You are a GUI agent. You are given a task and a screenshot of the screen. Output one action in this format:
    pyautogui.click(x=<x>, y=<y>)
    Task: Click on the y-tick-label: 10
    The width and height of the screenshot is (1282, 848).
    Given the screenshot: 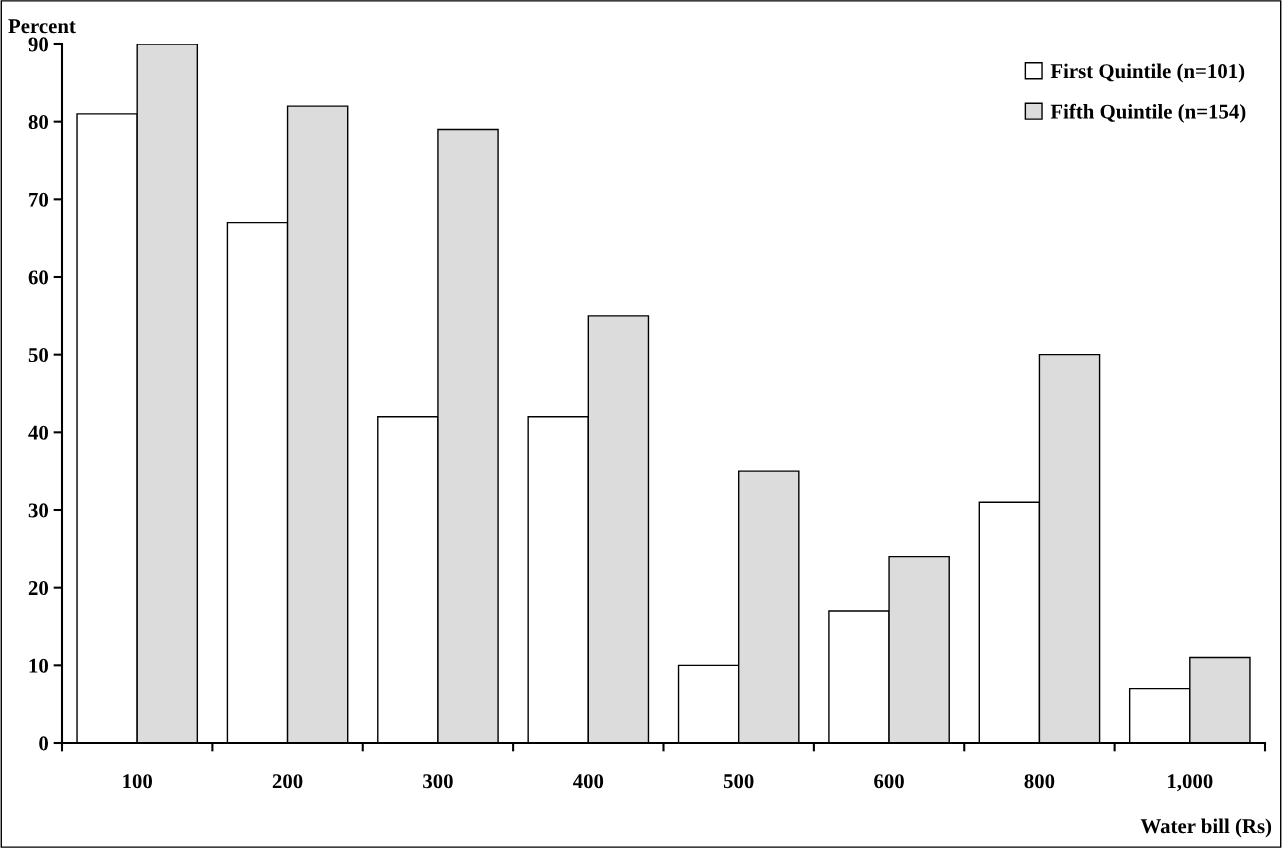 What is the action you would take?
    pyautogui.click(x=39, y=665)
    